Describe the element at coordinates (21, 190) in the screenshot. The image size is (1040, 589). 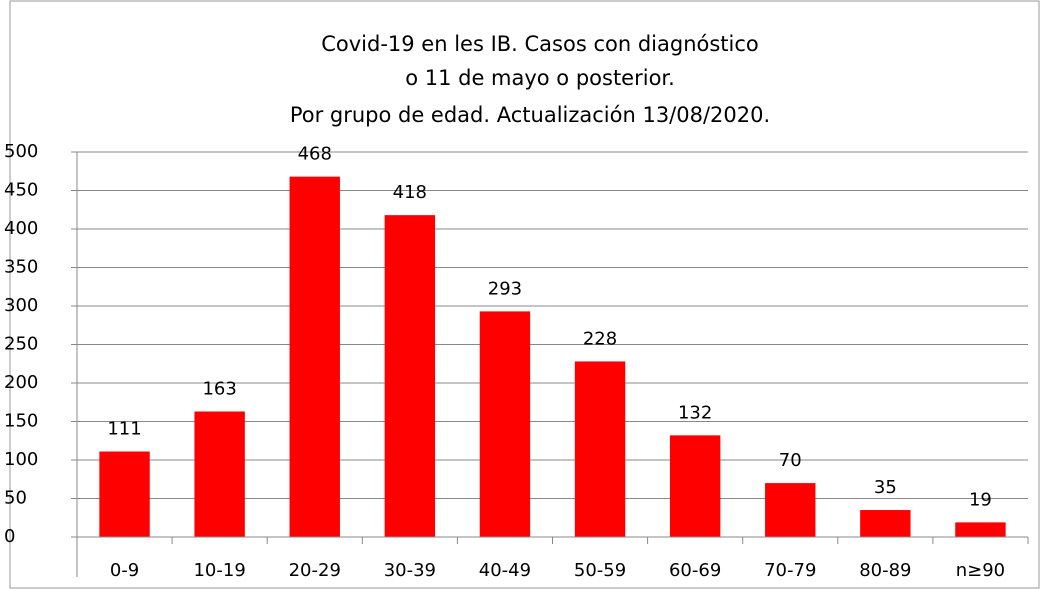
I see `y-tick-label: 450` at that location.